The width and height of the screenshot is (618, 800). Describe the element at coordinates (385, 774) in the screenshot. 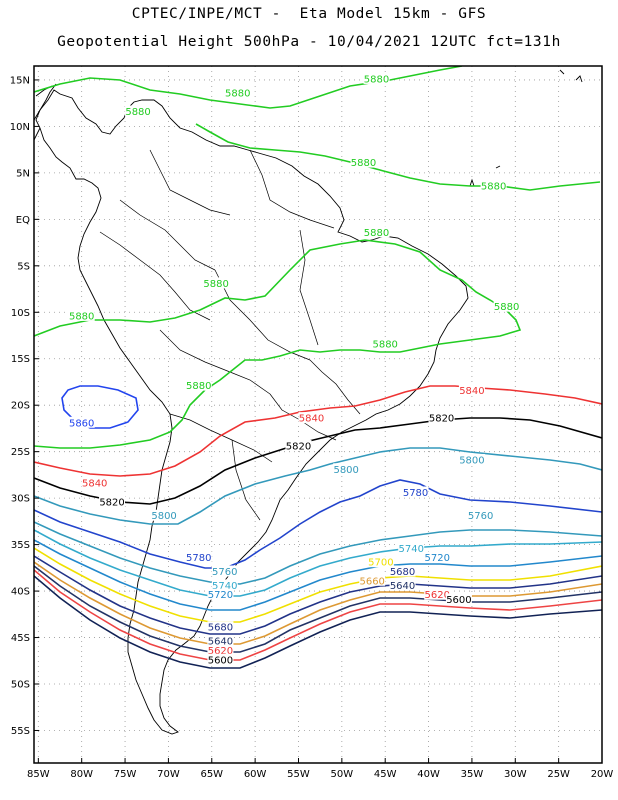

I see `lon-tick-label: 45W` at that location.